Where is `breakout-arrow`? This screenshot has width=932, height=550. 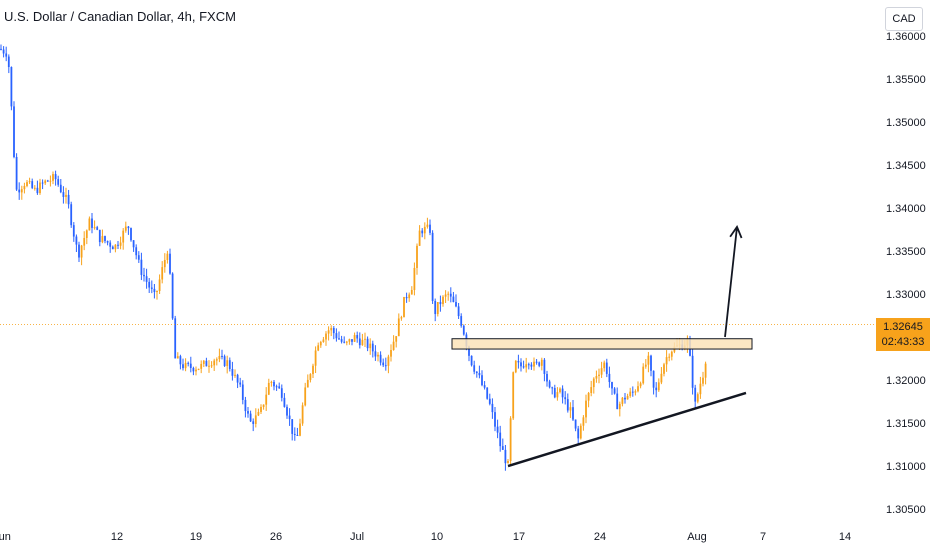
breakout-arrow is located at coordinates (733, 281).